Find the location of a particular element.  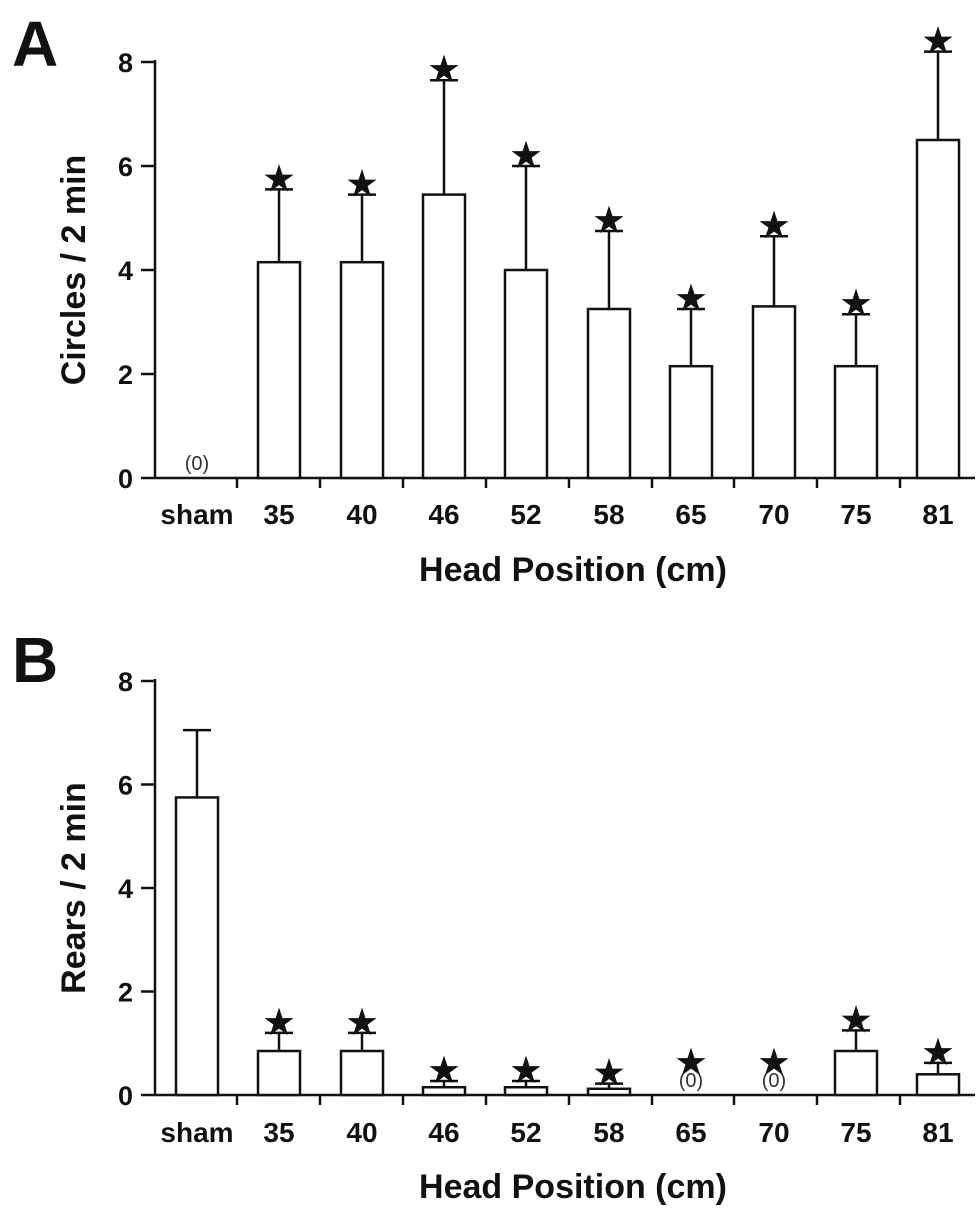

panel-letter: A is located at coordinates (35, 44).